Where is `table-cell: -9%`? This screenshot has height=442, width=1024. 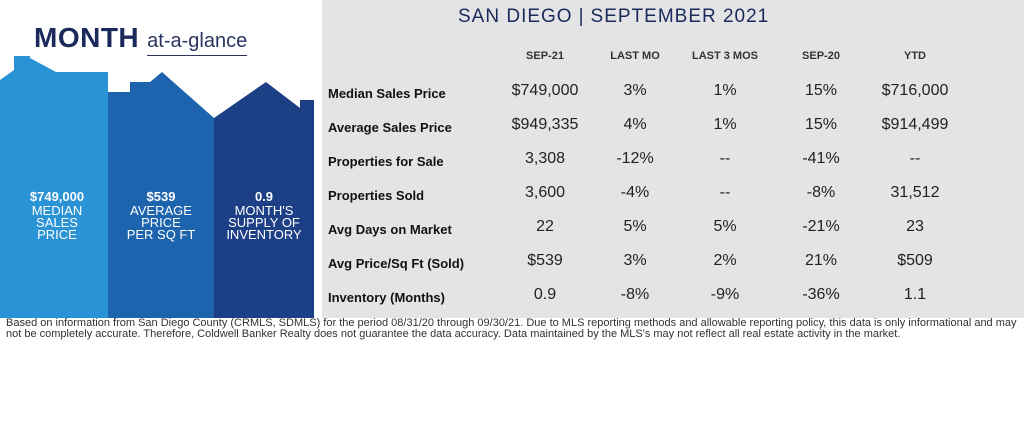
table-cell: -9% is located at coordinates (725, 294).